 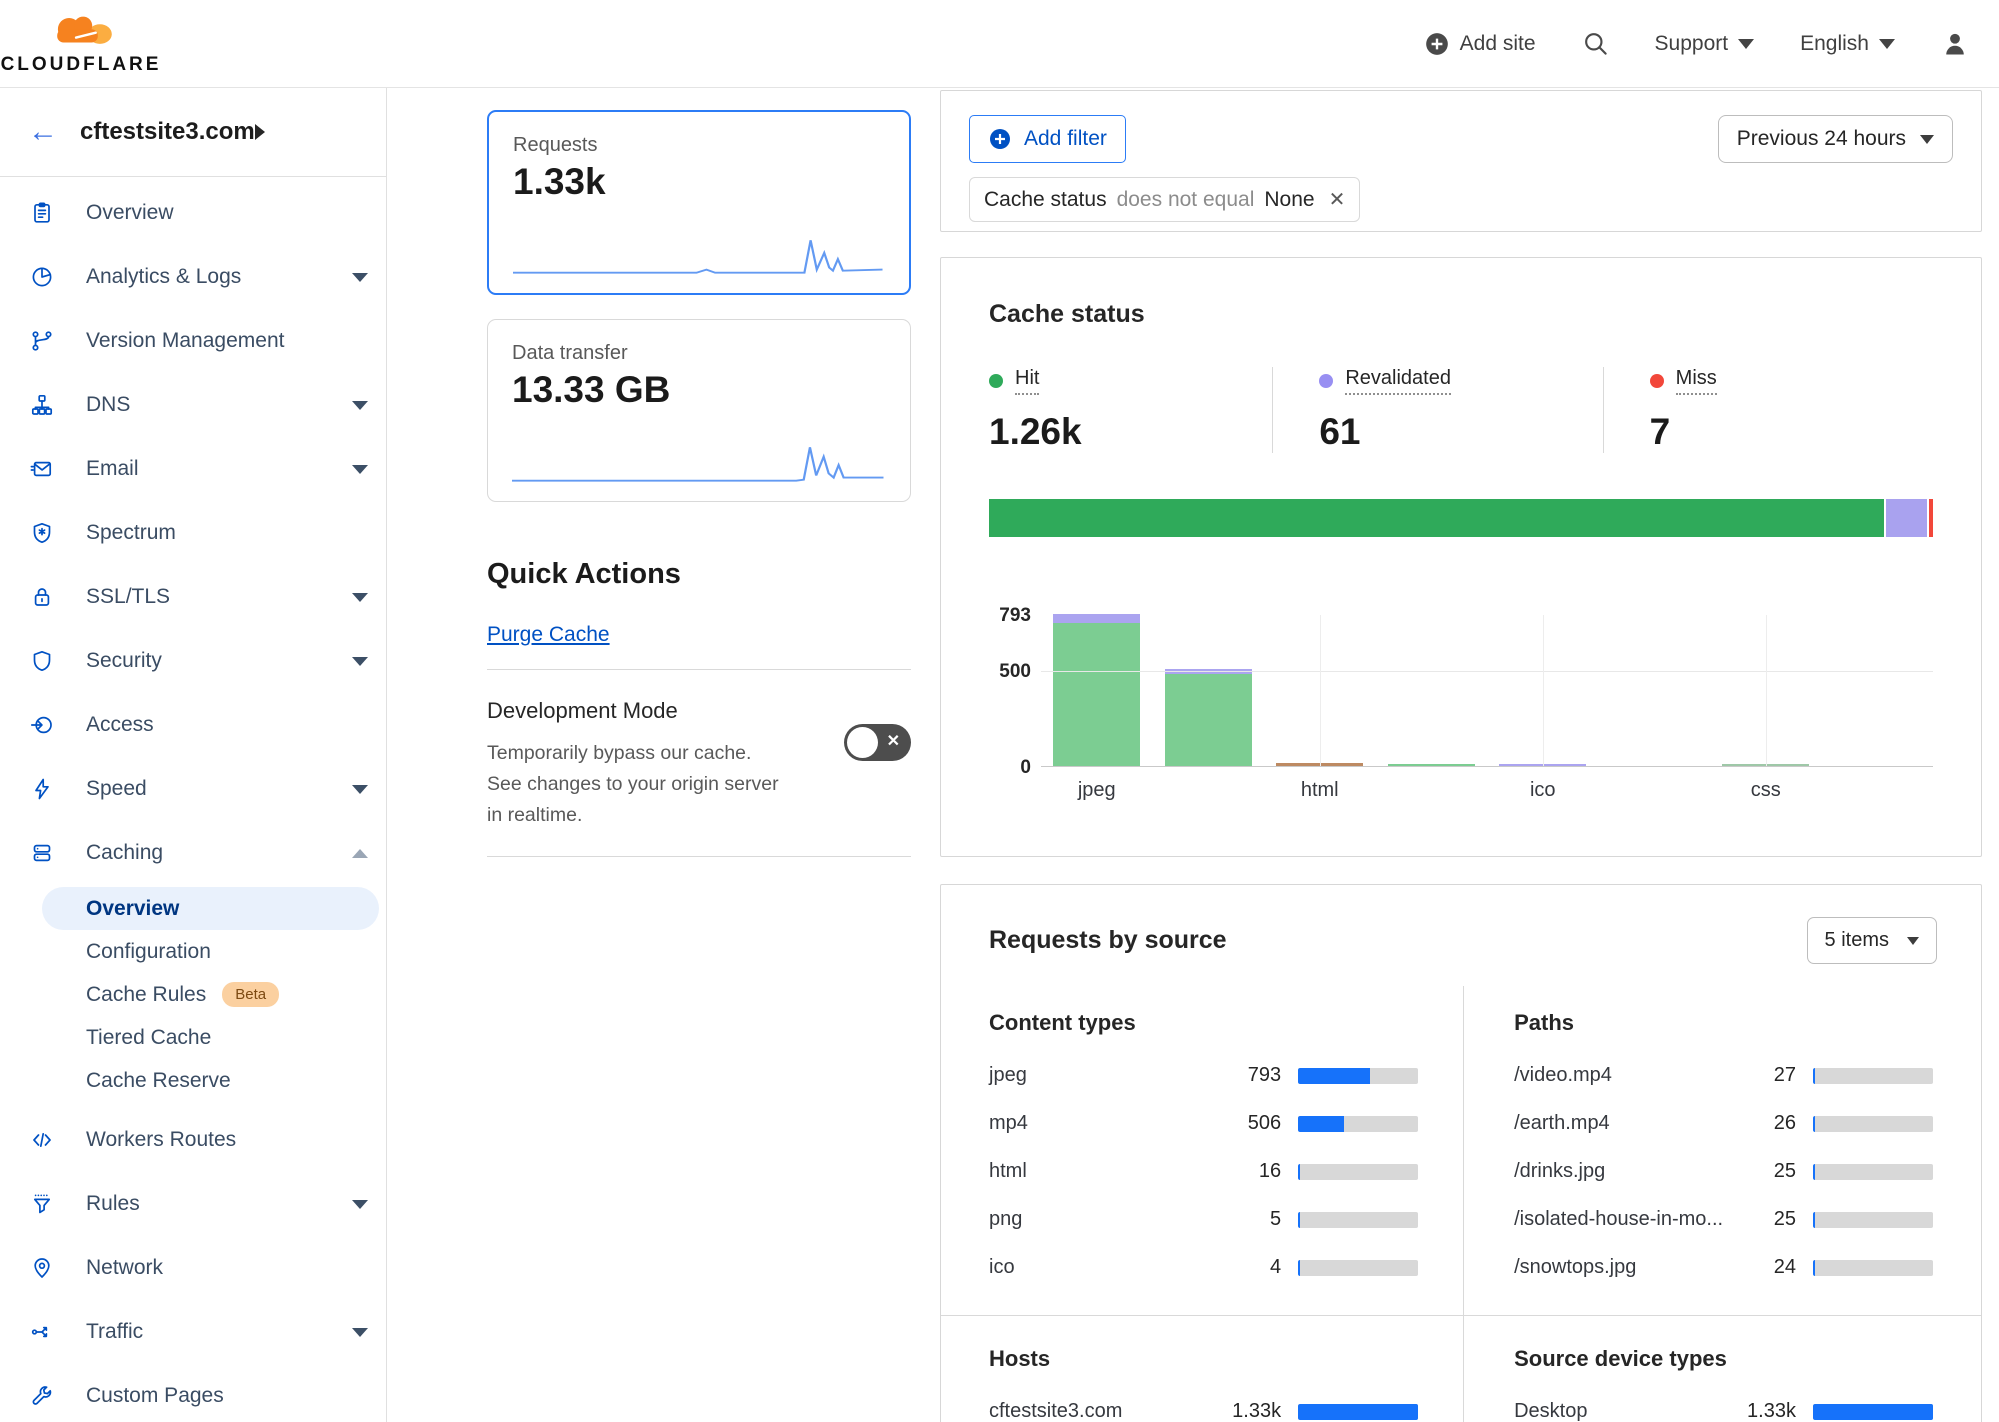 I want to click on sidebar-subitem-configuration: Configuration, so click(x=210, y=951).